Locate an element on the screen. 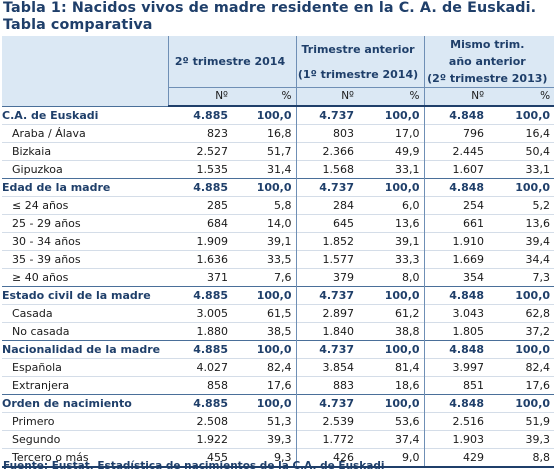  header-group-current: 2º trimestre 2014 is located at coordinates (232, 62).